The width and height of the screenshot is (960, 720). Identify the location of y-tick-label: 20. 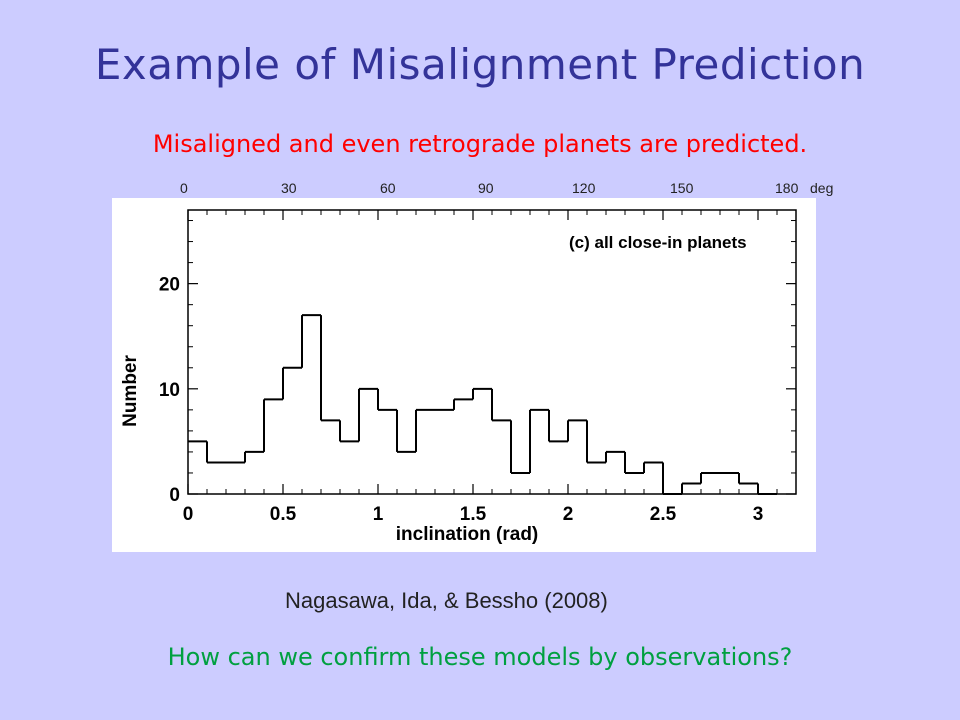
(169, 285).